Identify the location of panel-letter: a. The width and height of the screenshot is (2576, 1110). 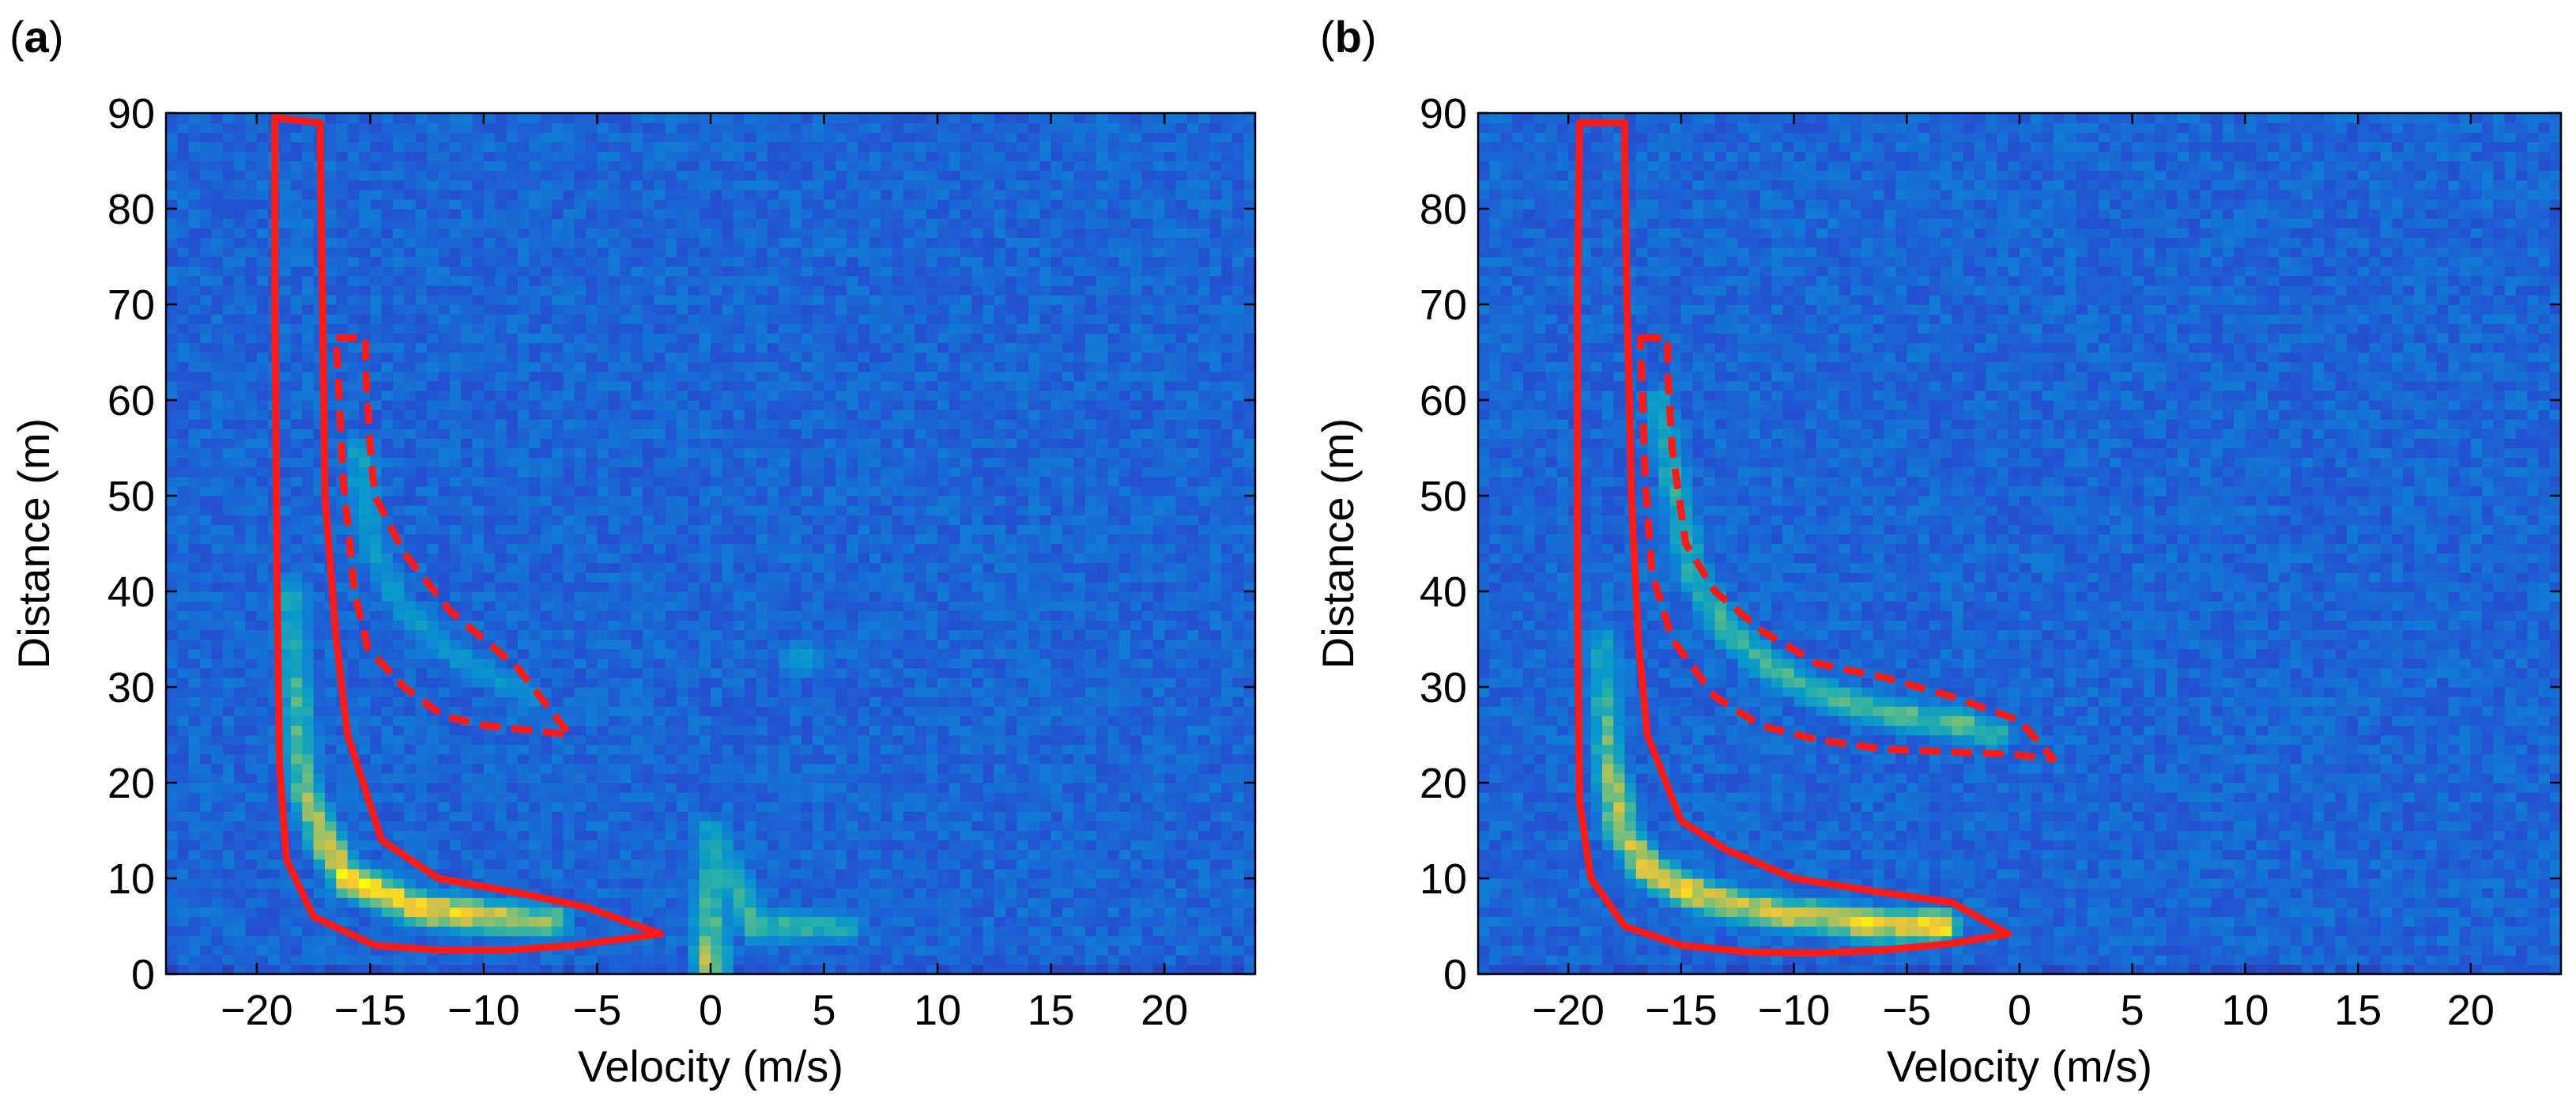
(36, 37).